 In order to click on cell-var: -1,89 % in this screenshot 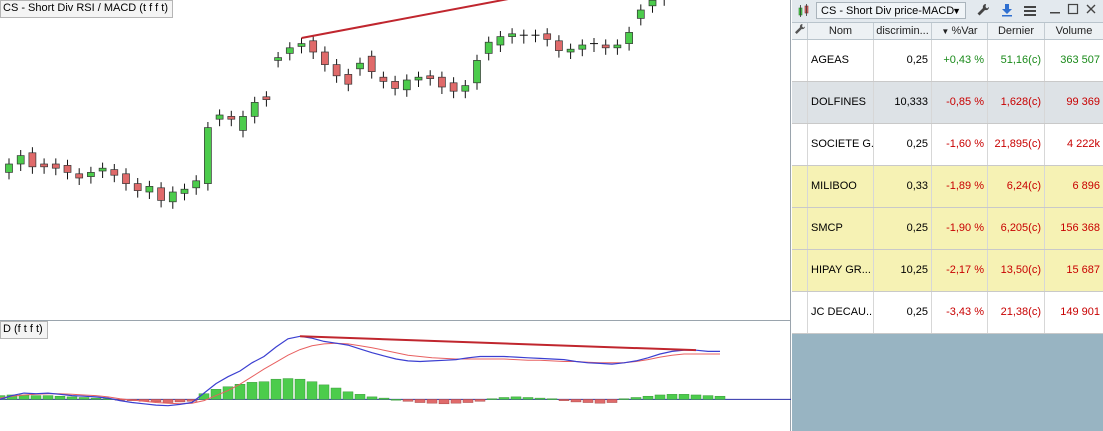, I will do `click(960, 186)`.